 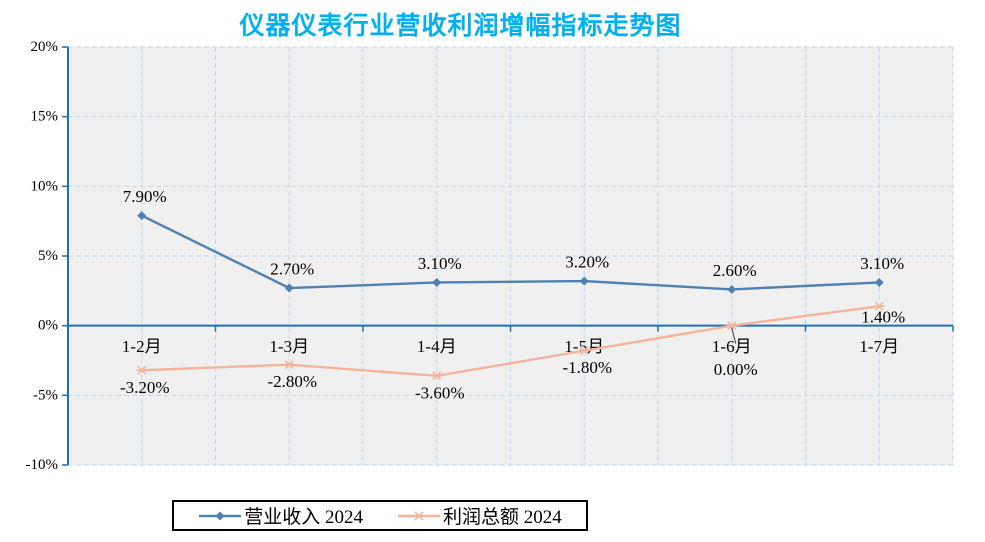 I want to click on y-axis-tick-label: 10%, so click(x=45, y=186).